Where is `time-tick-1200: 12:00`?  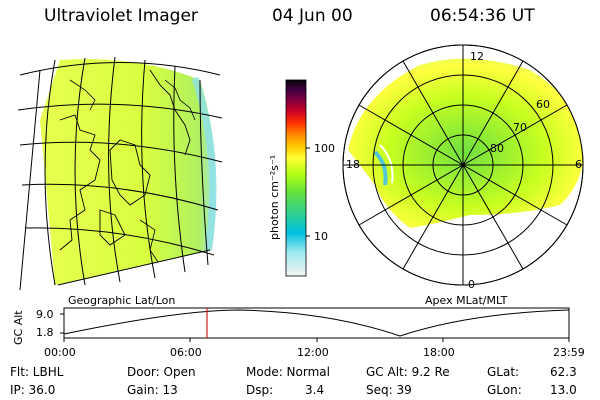 time-tick-1200: 12:00 is located at coordinates (313, 352).